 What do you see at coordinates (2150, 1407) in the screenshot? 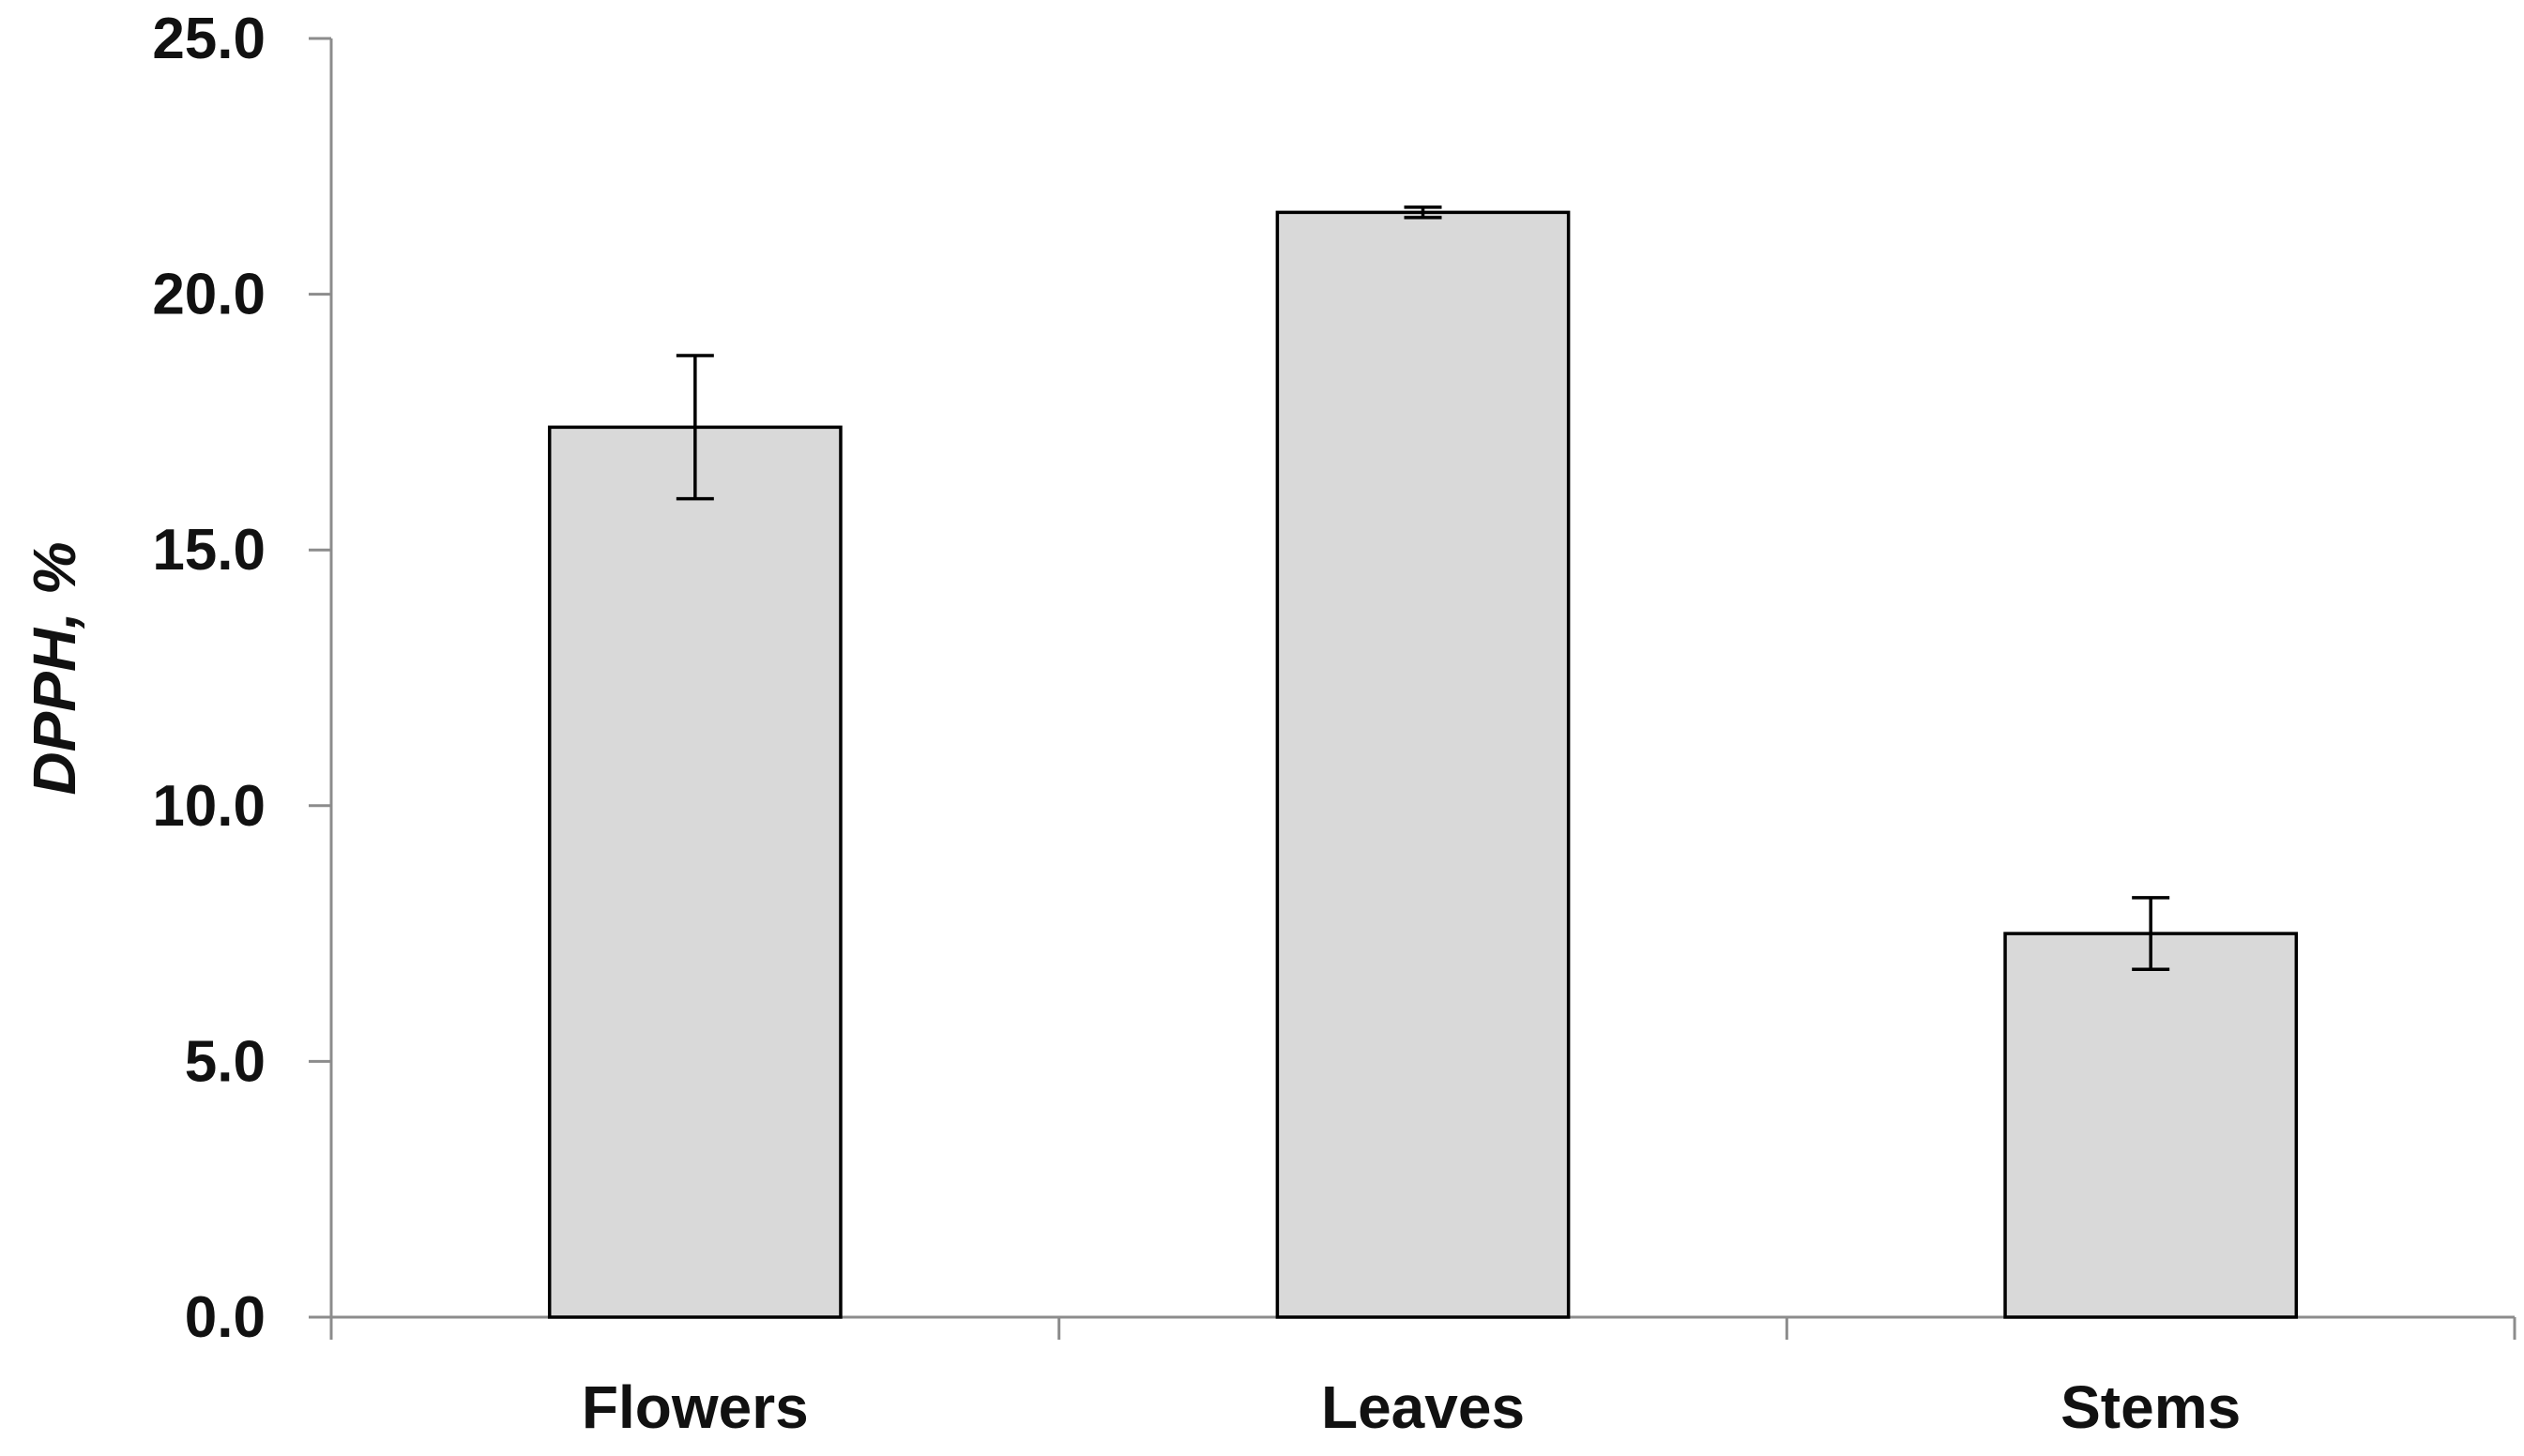
I see `x-tick-label: Stems` at bounding box center [2150, 1407].